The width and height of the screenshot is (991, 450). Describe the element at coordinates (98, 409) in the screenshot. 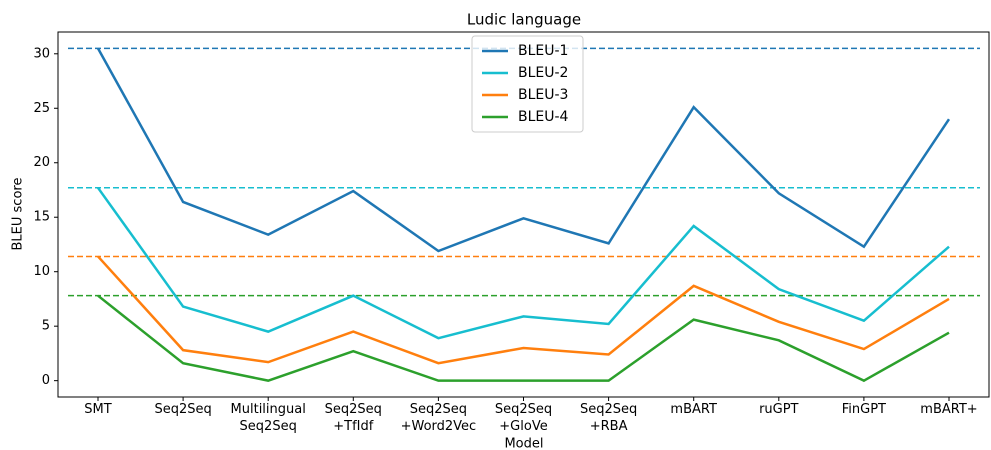

I see `x-tick-label: SMT` at that location.